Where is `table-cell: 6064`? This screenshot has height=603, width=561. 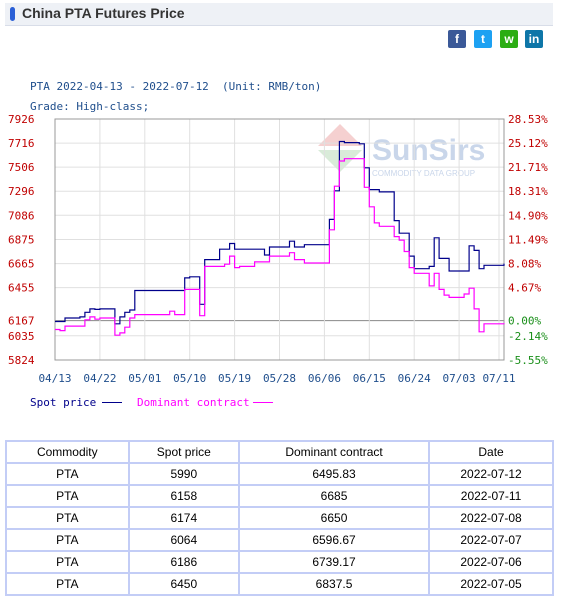
table-cell: 6064 is located at coordinates (183, 540).